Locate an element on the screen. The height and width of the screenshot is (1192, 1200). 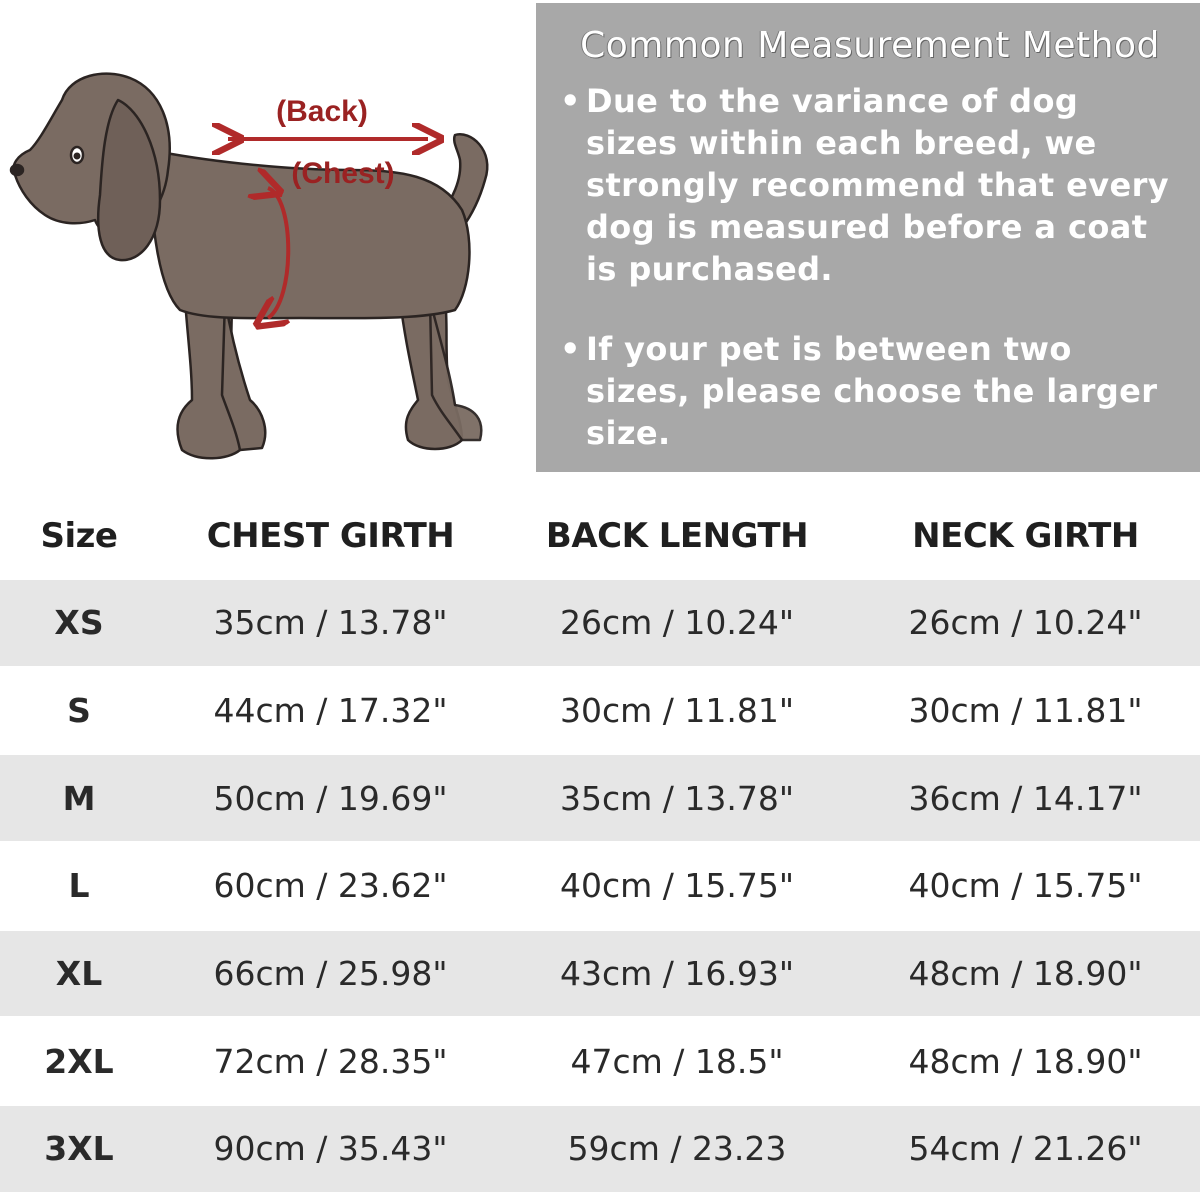
info-title: Common Measurement Method is located at coordinates (870, 45).